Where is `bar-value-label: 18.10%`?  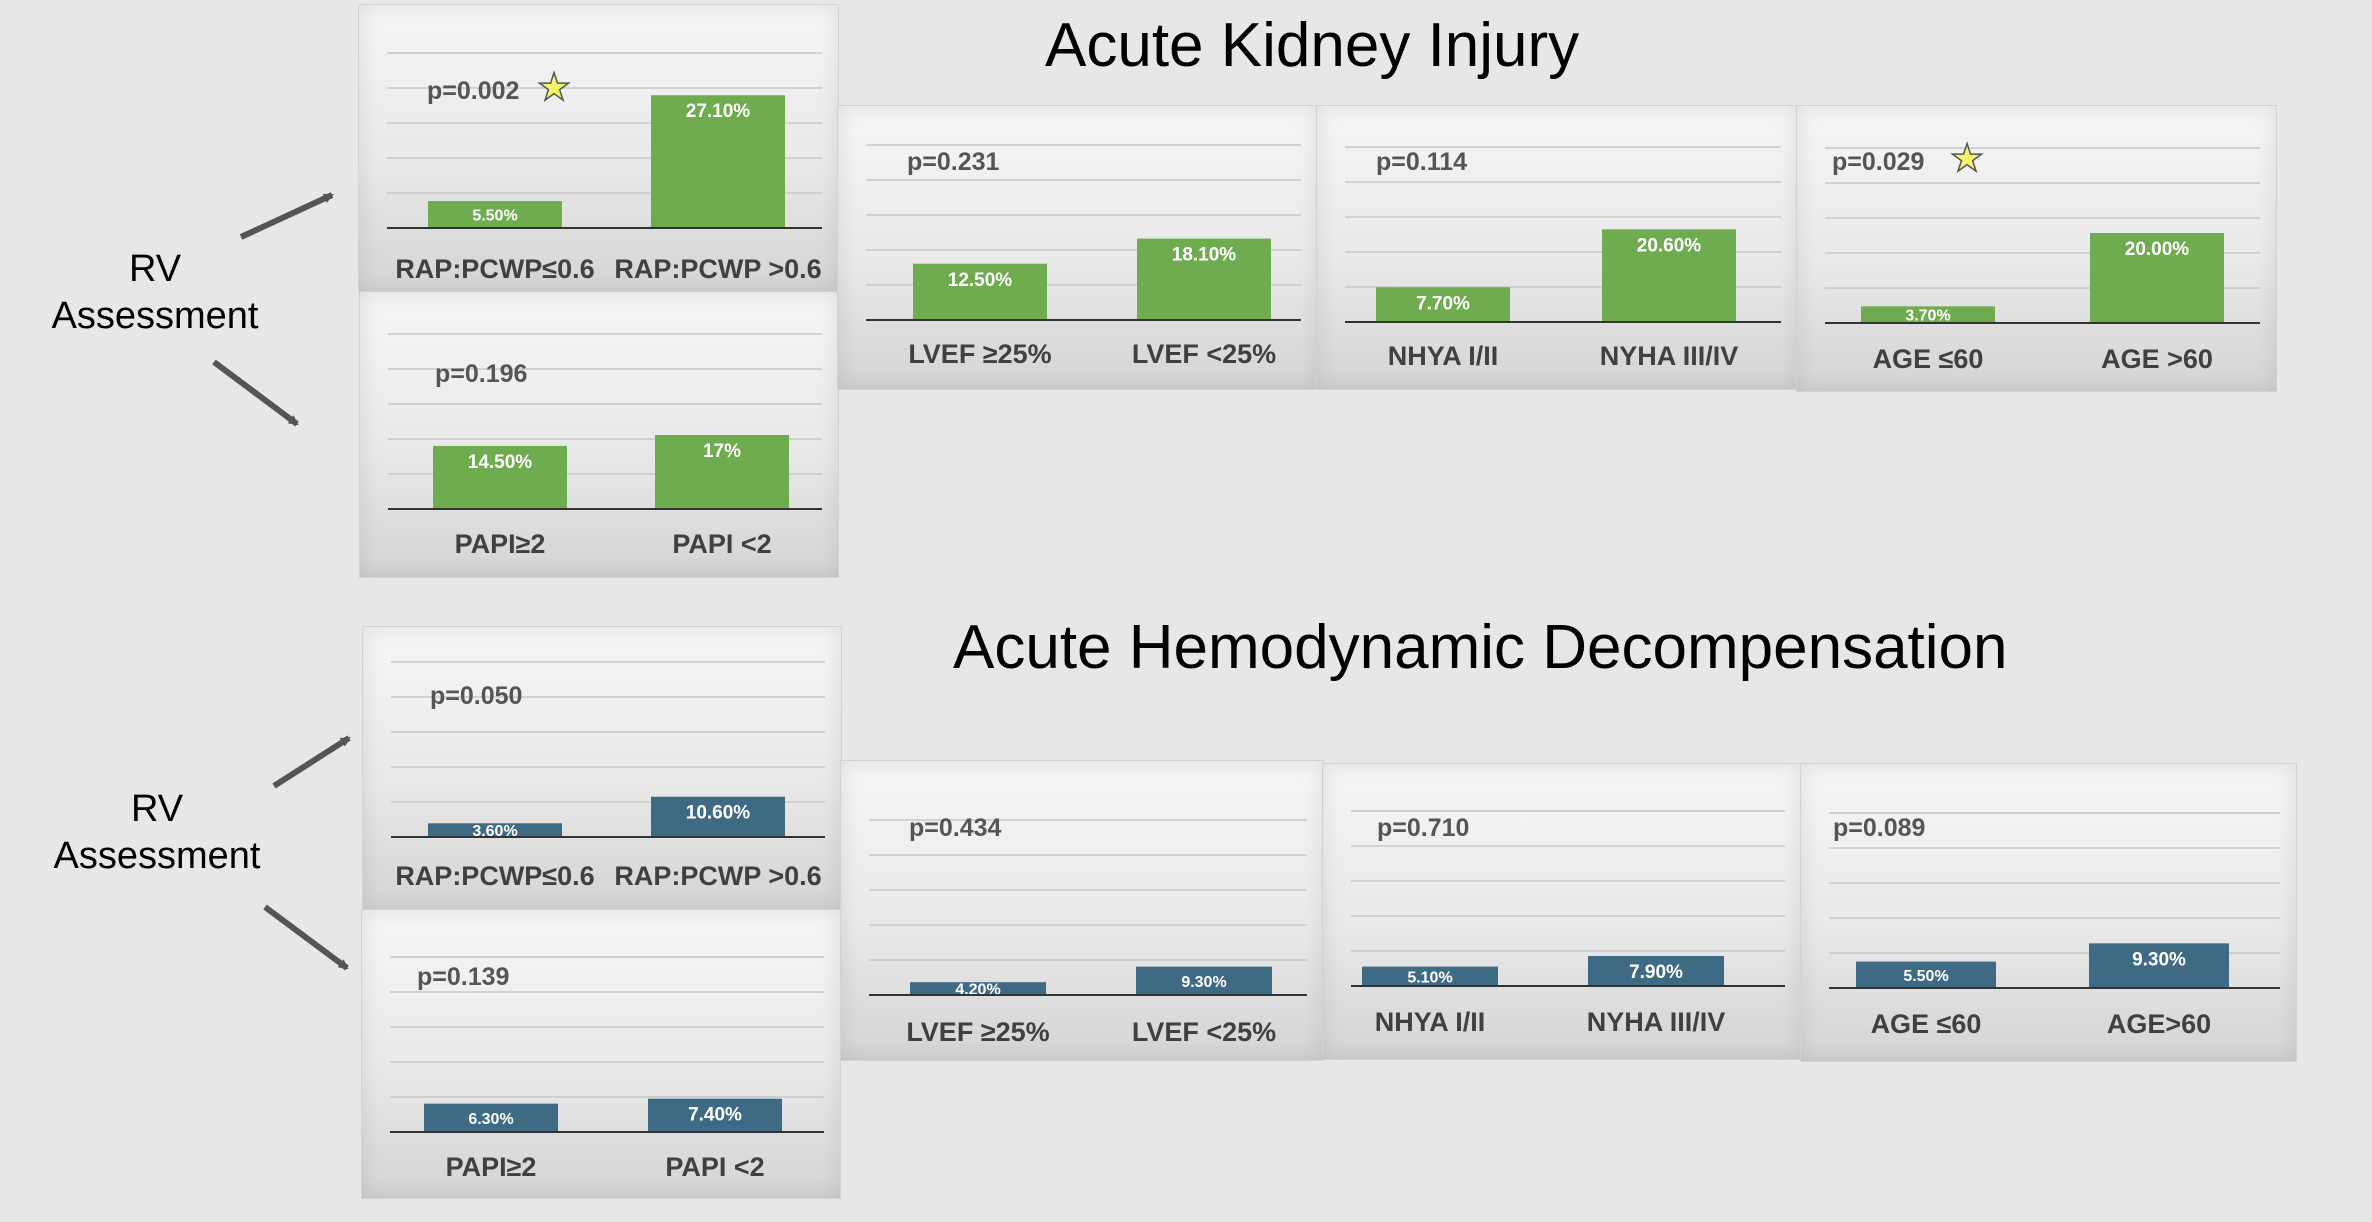
bar-value-label: 18.10% is located at coordinates (1204, 255).